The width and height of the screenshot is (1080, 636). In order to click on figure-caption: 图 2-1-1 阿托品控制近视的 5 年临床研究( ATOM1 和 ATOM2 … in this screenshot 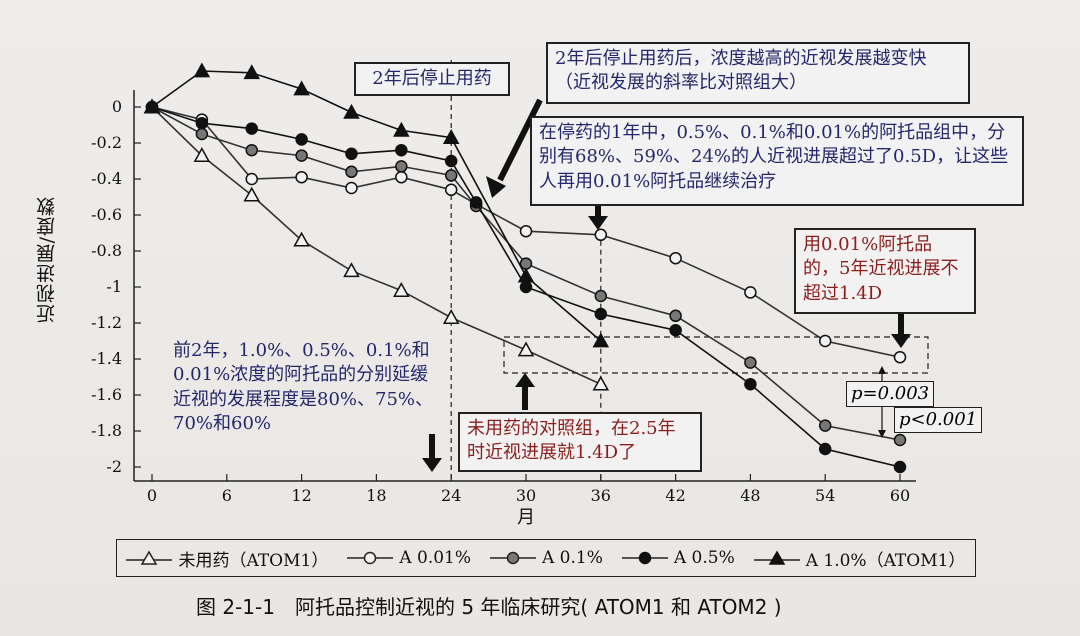, I will do `click(489, 607)`.